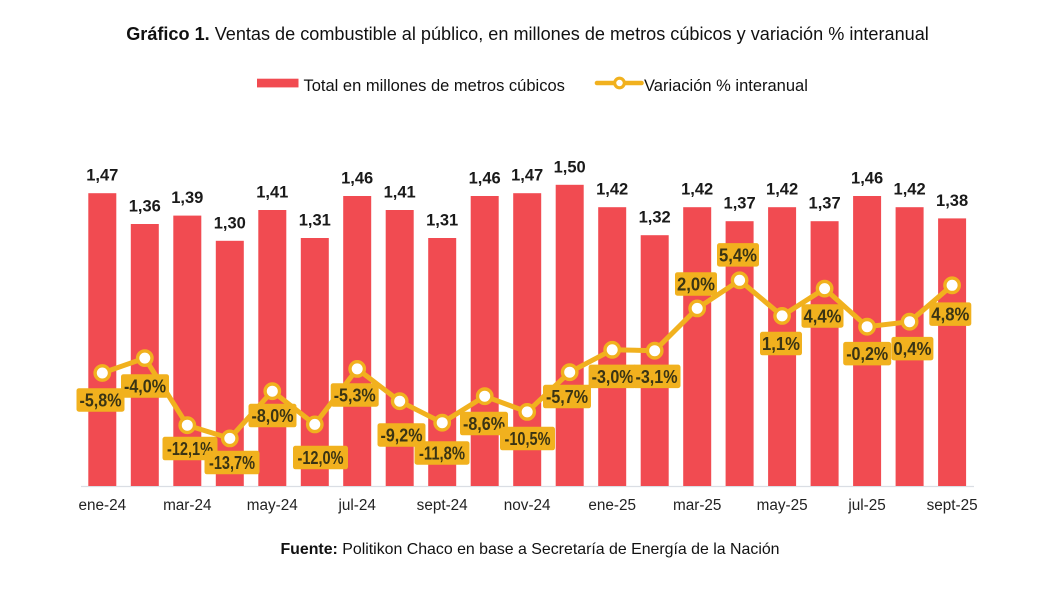 Image resolution: width=1048 pixels, height=589 pixels. I want to click on svg-text: -5,7%, so click(567, 397).